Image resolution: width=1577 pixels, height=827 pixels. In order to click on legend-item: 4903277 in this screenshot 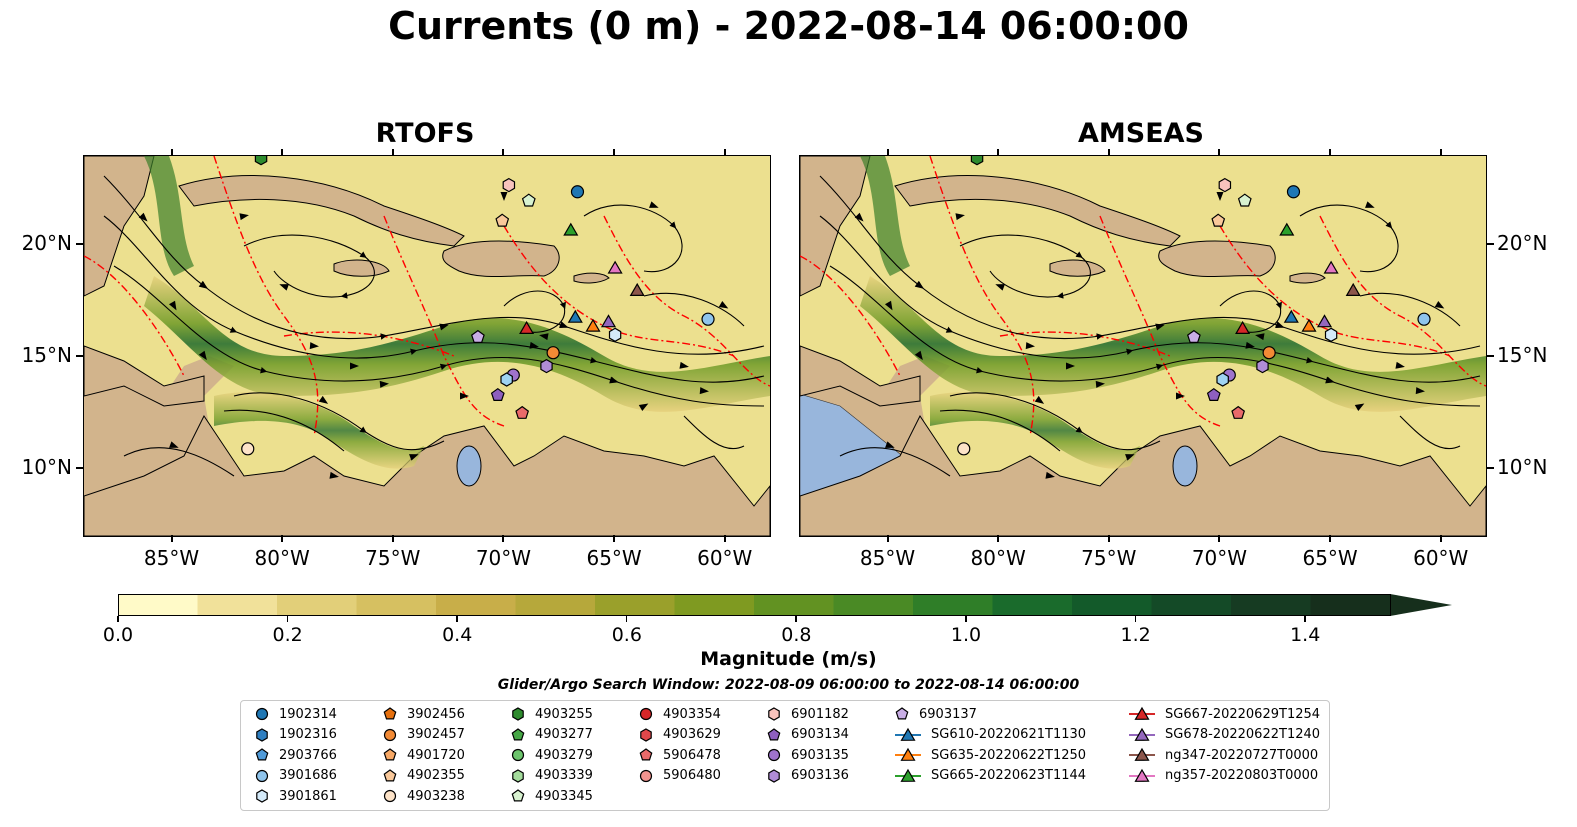, I will do `click(551, 735)`.